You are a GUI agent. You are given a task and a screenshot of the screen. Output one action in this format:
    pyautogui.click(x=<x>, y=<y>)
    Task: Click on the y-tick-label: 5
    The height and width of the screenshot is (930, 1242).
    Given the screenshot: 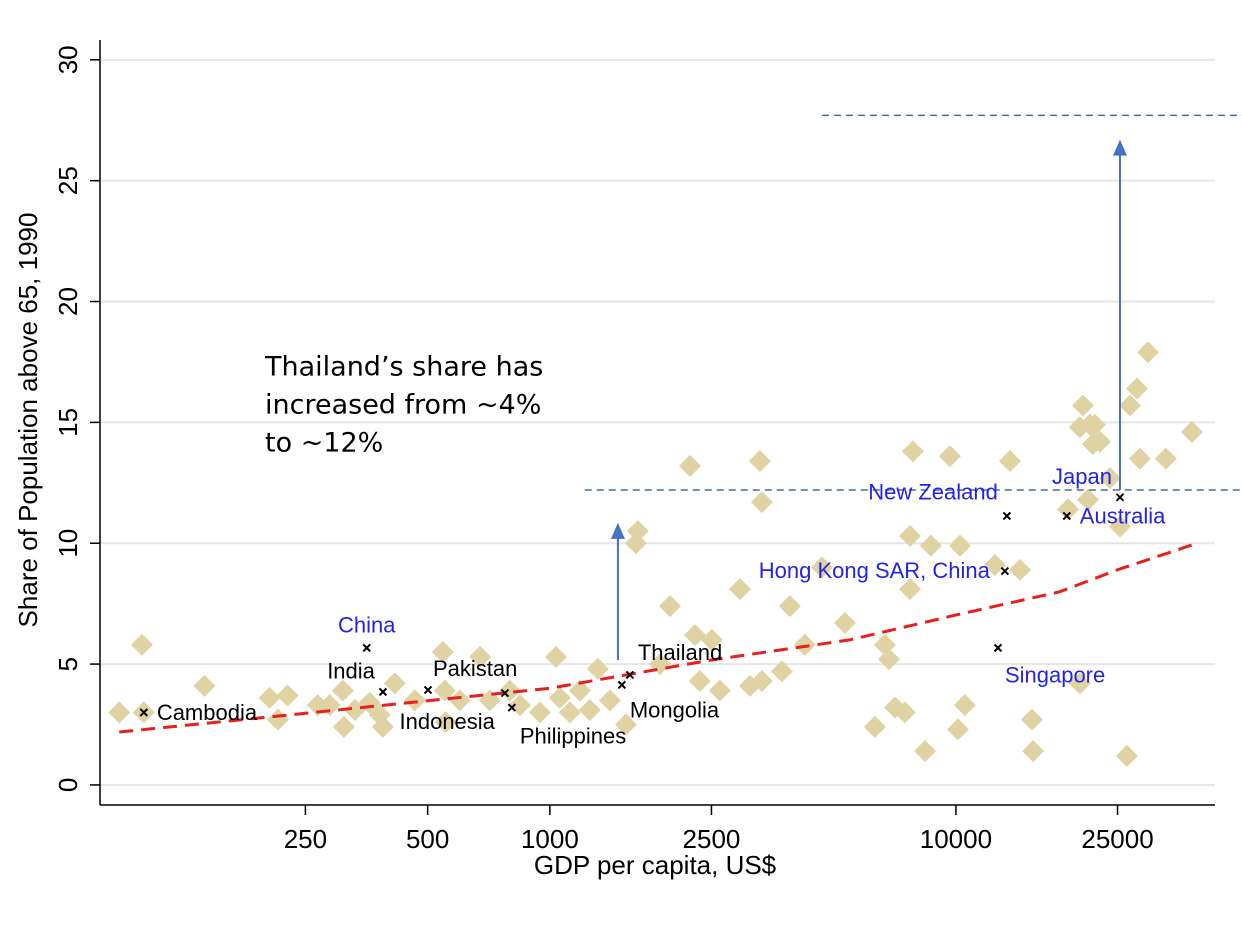 What is the action you would take?
    pyautogui.click(x=68, y=664)
    